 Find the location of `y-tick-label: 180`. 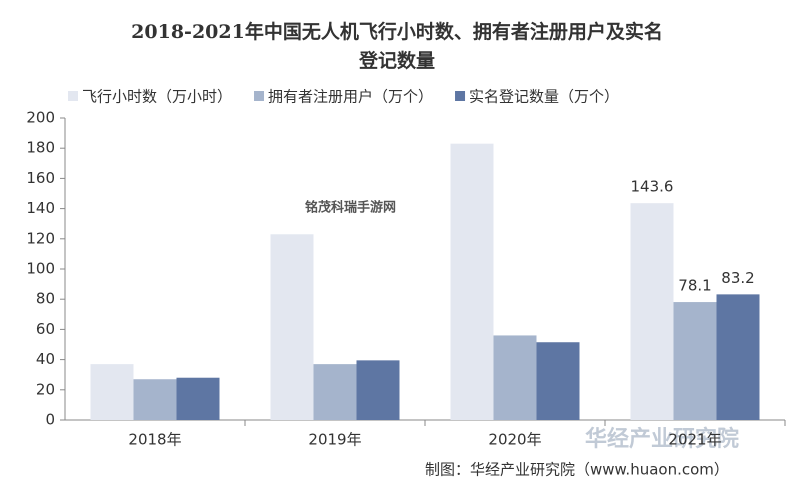

y-tick-label: 180 is located at coordinates (40, 148).